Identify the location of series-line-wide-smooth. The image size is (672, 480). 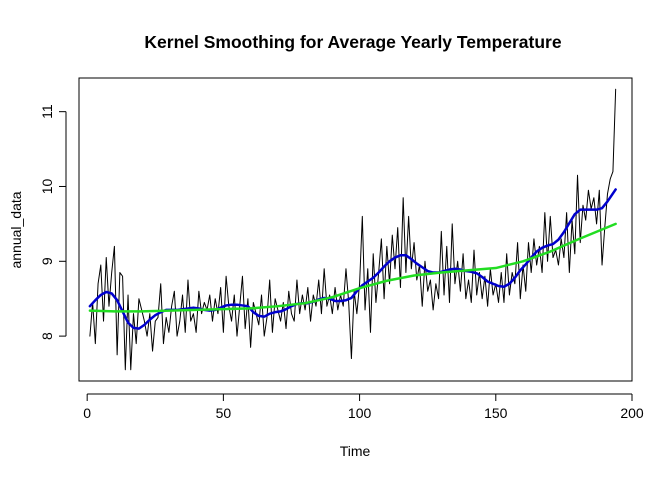
(352, 267).